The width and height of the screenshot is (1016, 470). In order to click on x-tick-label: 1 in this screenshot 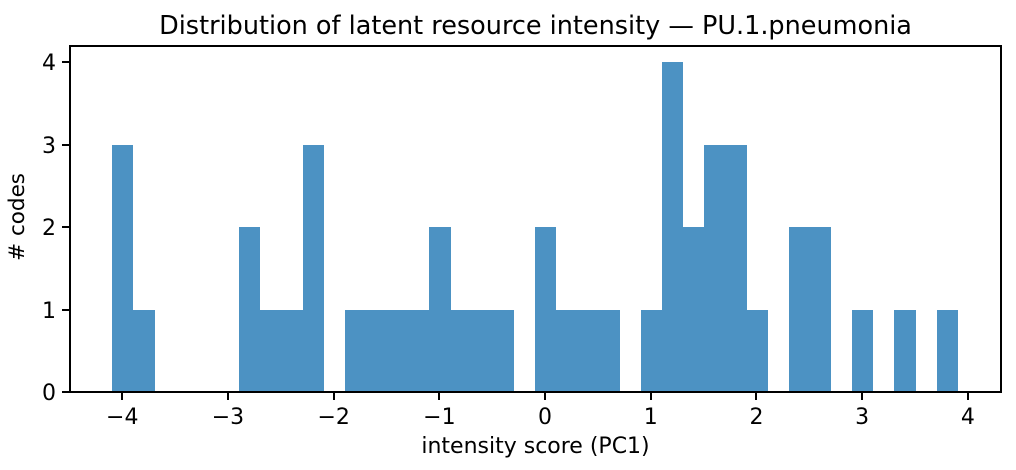, I will do `click(650, 417)`.